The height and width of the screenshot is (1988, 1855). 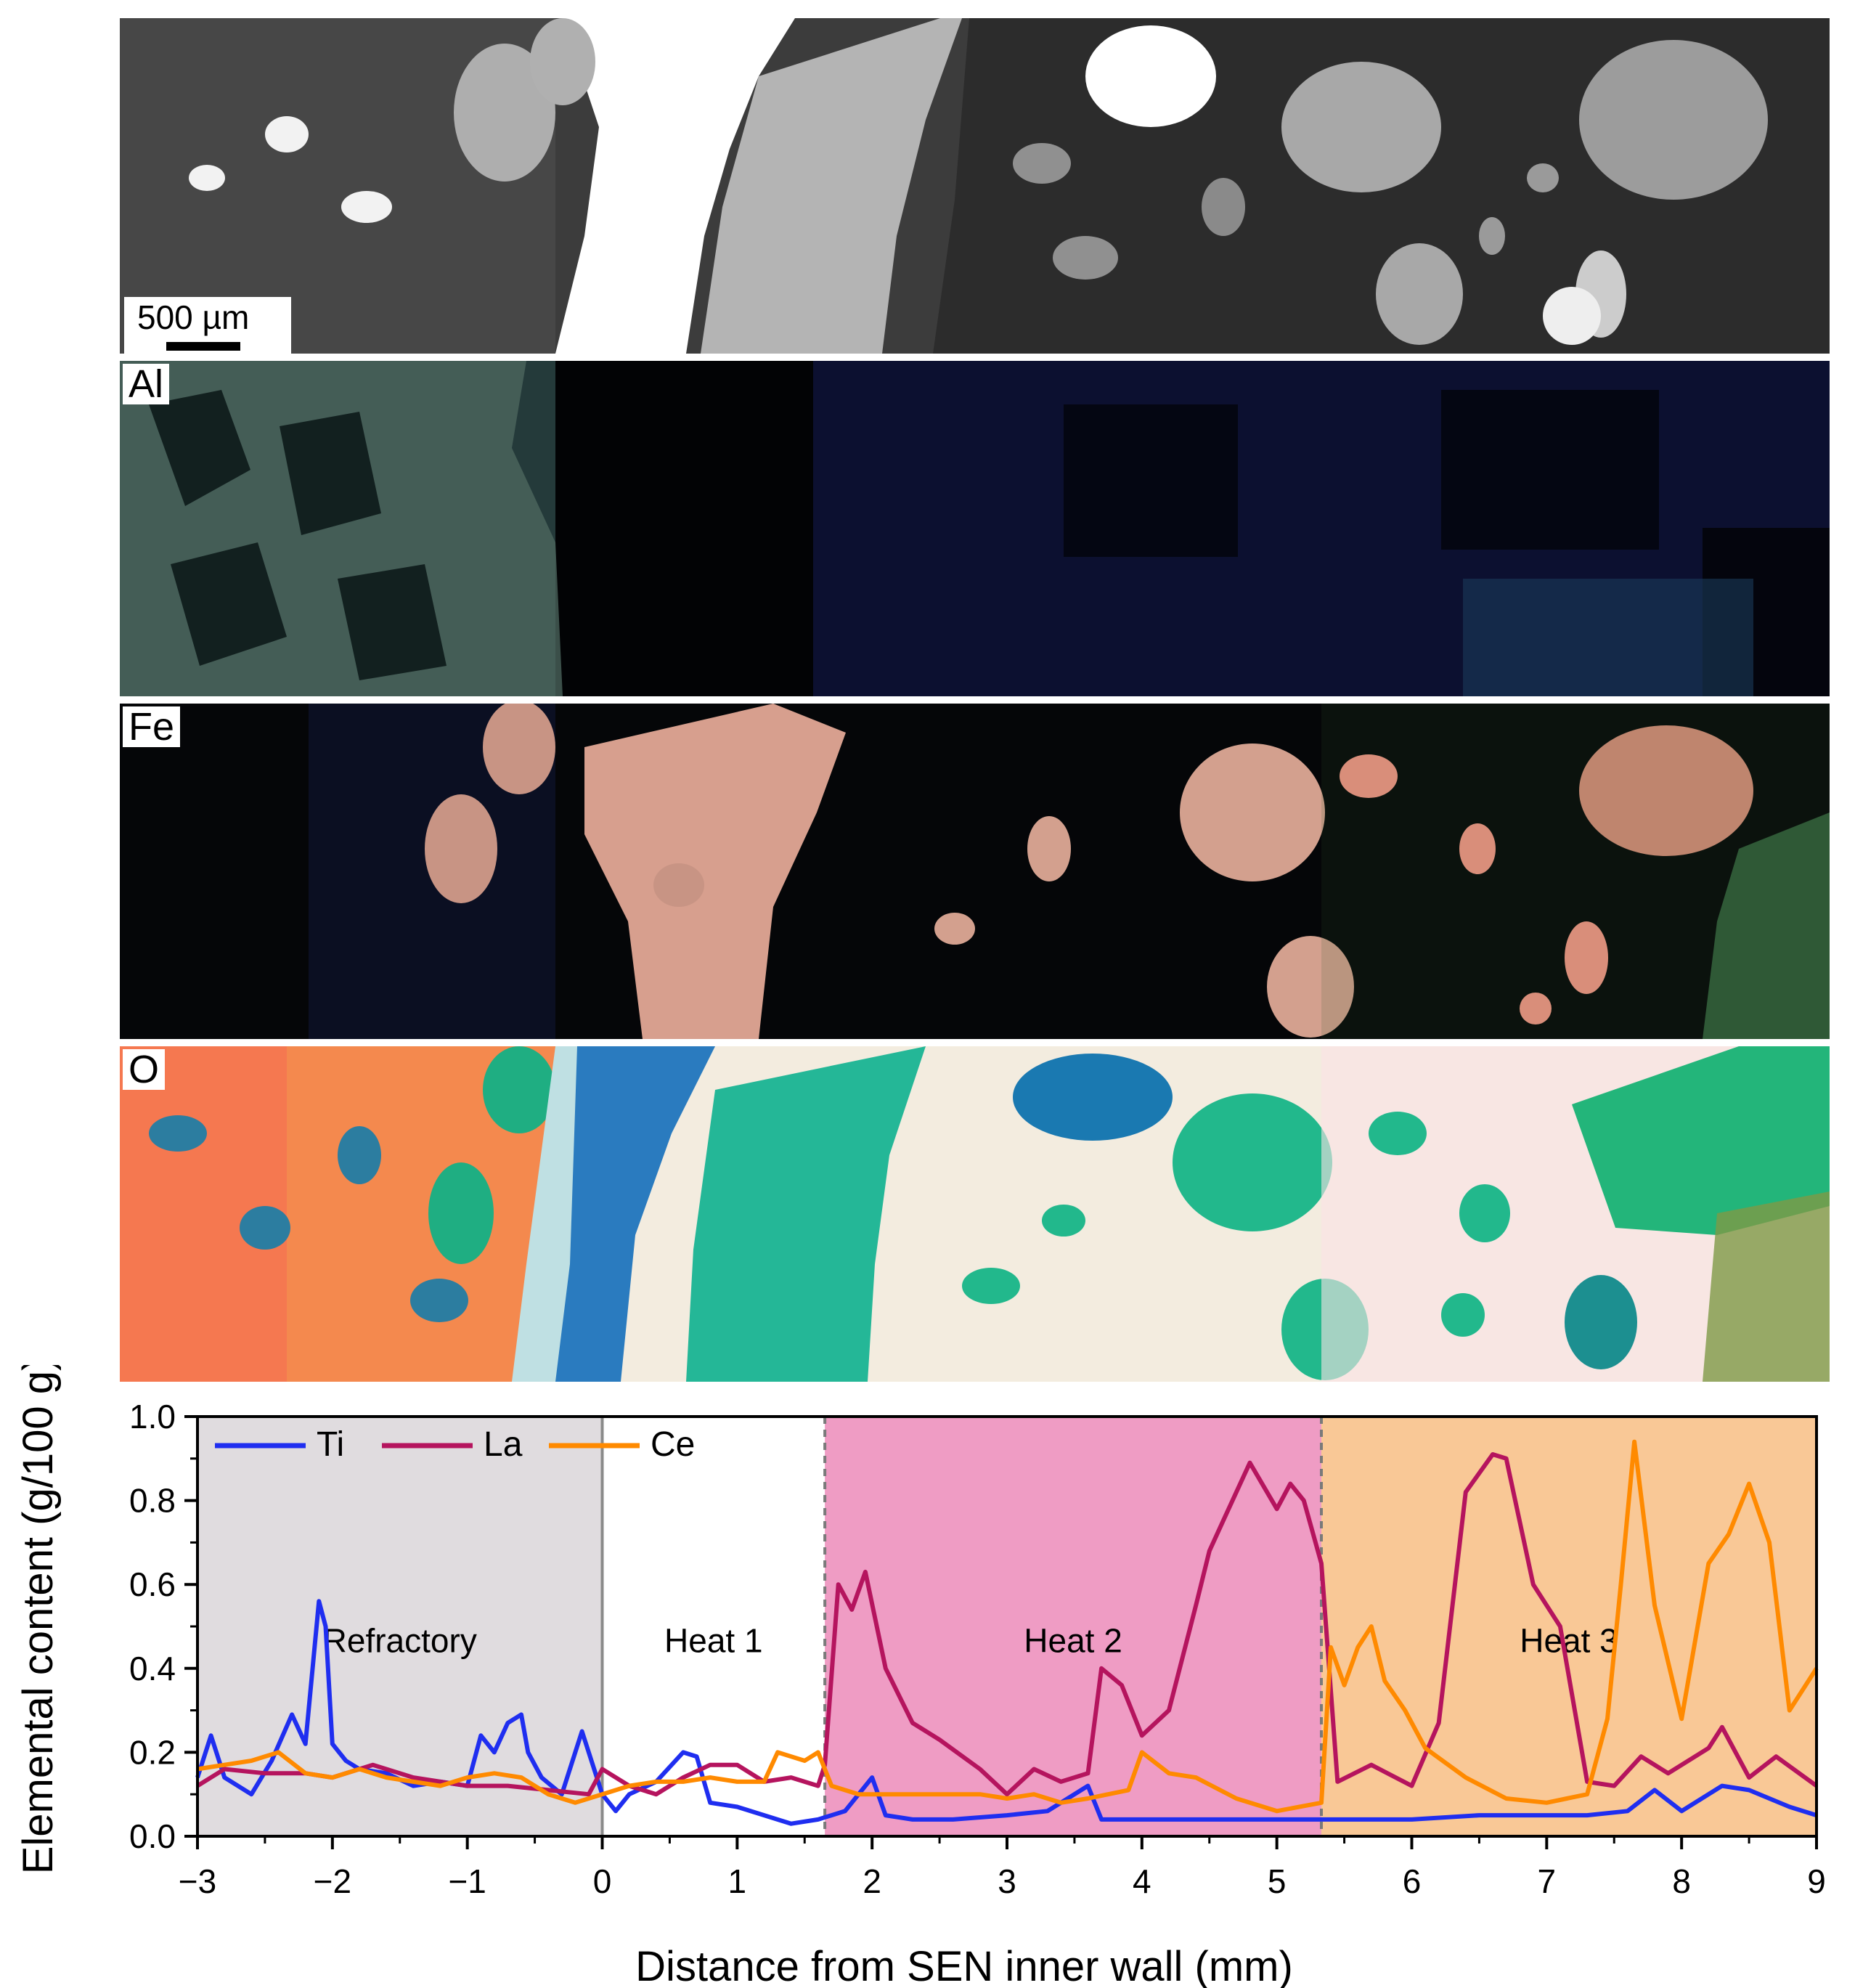 What do you see at coordinates (203, 346) in the screenshot?
I see `scale-bar-line` at bounding box center [203, 346].